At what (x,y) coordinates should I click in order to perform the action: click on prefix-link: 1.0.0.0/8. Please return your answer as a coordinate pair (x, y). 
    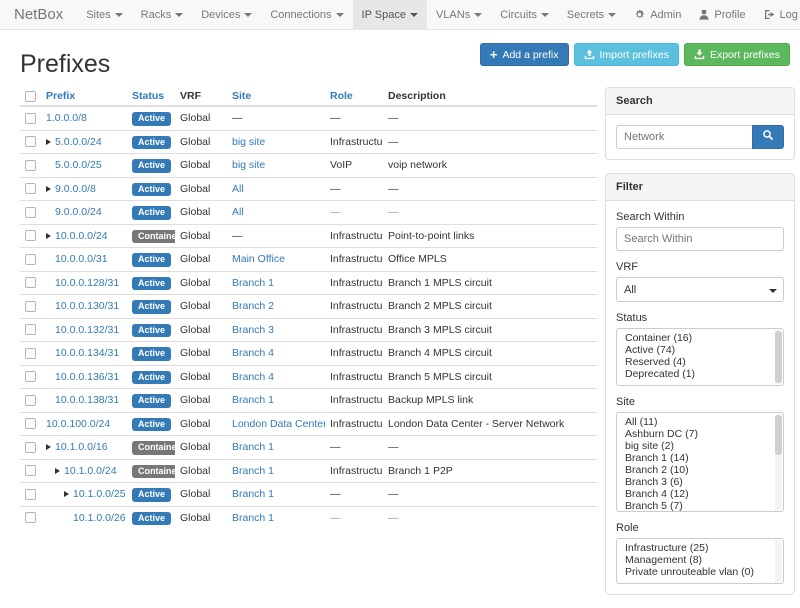
    Looking at the image, I should click on (66, 118).